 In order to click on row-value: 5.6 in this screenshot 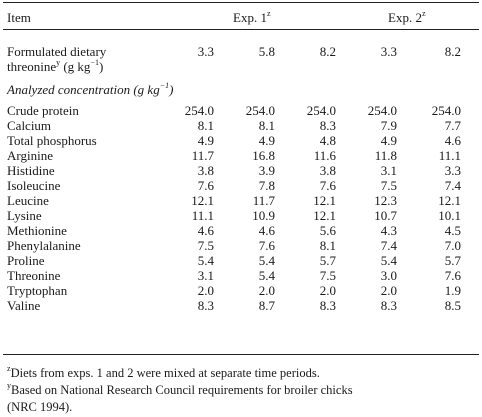, I will do `click(327, 230)`.